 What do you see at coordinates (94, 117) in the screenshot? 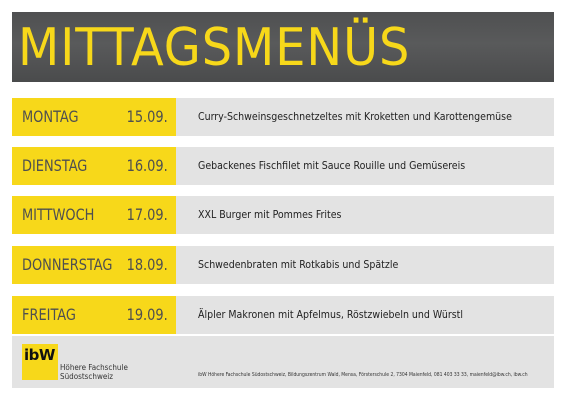
I see `day-block: MONTAG 15.09.` at bounding box center [94, 117].